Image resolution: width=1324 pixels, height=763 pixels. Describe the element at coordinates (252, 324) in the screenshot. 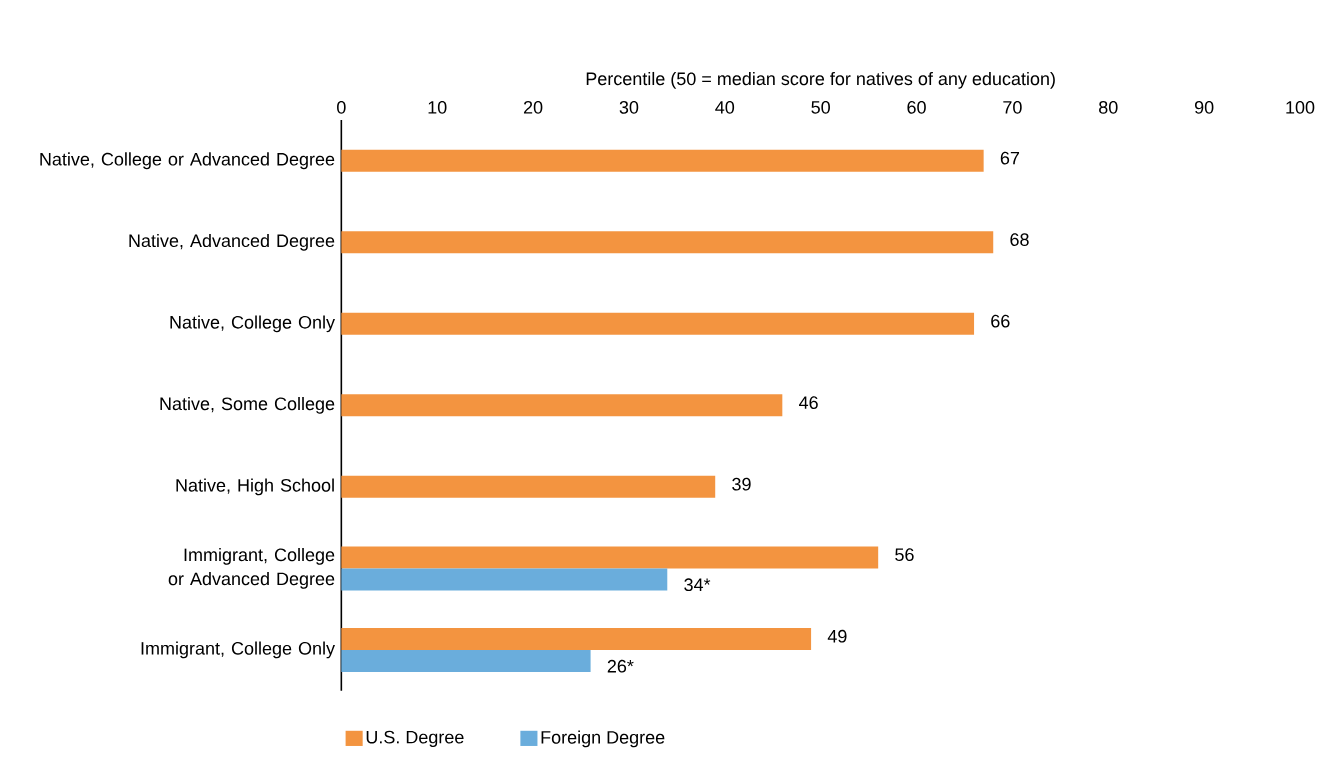

I see `y-tick-label: Native, College Only` at that location.